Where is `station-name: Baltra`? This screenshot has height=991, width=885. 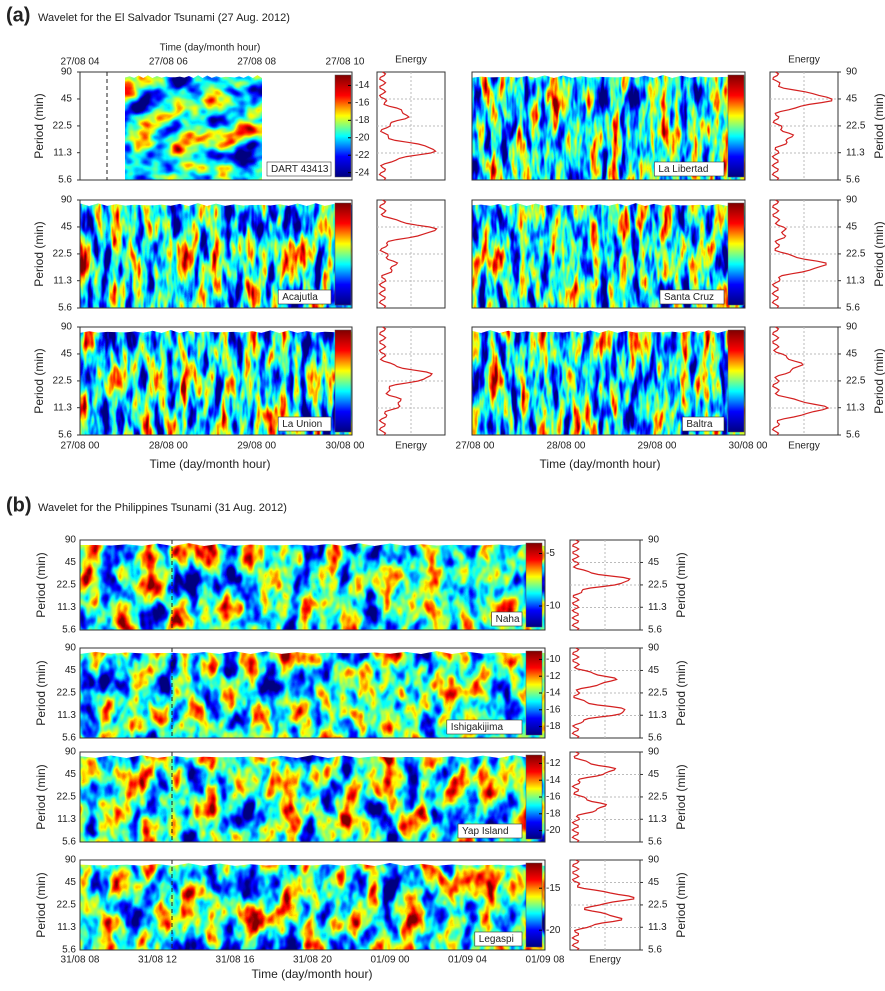 station-name: Baltra is located at coordinates (699, 424).